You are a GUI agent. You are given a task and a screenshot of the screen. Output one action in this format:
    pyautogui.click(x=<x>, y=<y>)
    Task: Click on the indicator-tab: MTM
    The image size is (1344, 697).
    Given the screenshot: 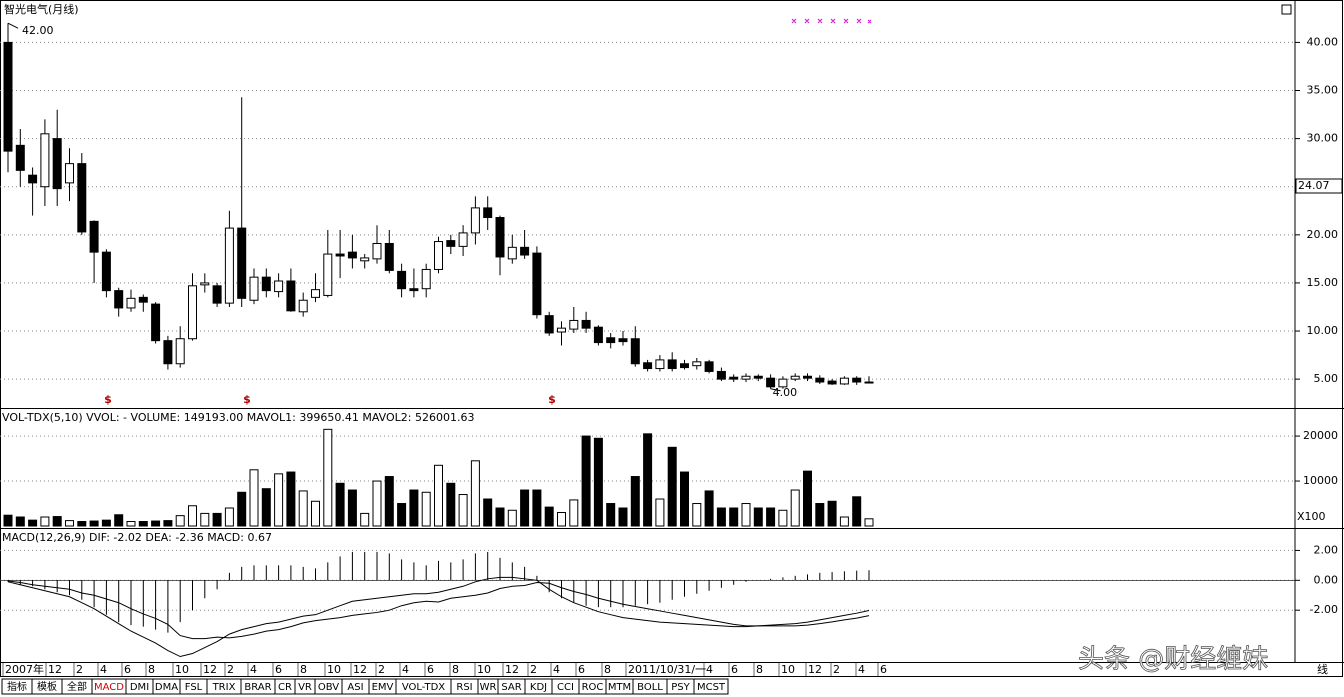 What is the action you would take?
    pyautogui.click(x=619, y=686)
    